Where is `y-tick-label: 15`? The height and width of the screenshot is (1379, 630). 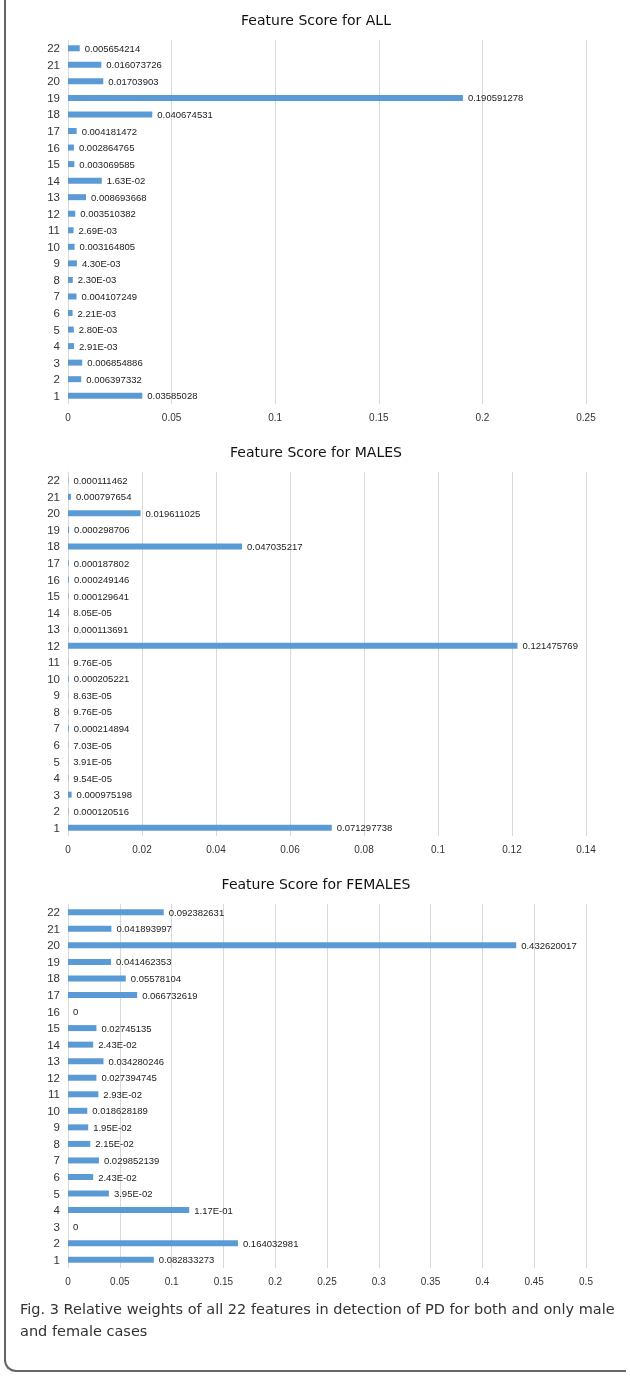
y-tick-label: 15 is located at coordinates (53, 596).